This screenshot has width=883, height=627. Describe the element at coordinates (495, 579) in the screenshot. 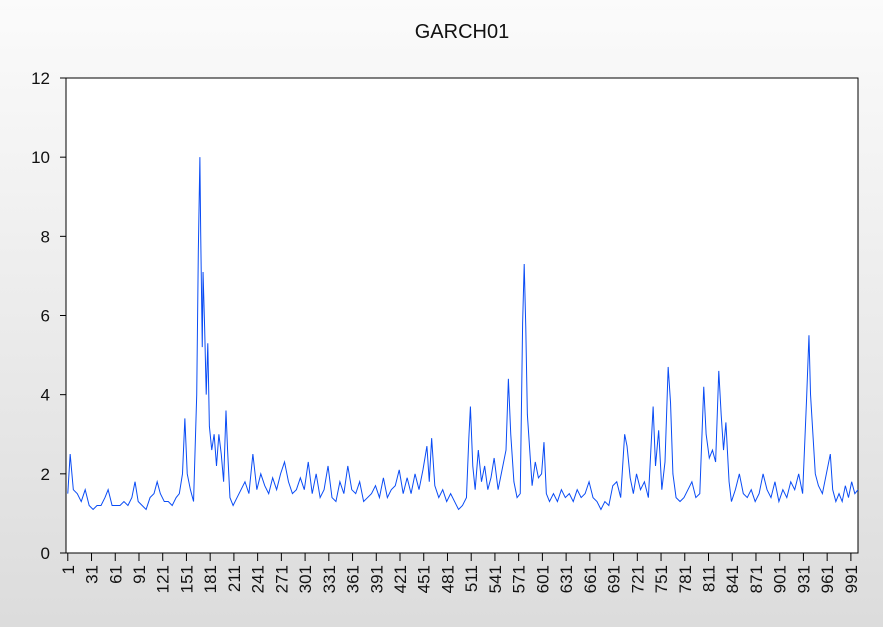

I see `x-tick-label: 541` at that location.